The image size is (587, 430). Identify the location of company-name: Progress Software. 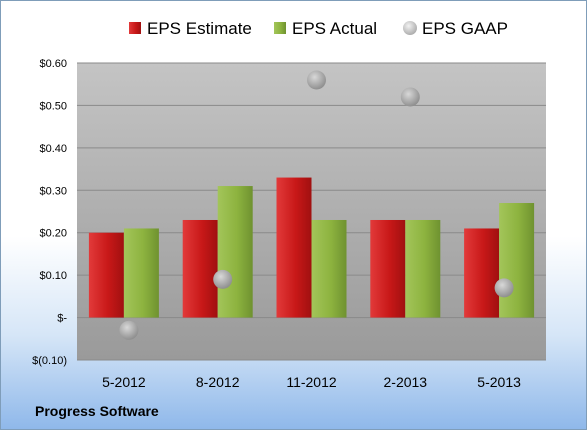
(97, 411).